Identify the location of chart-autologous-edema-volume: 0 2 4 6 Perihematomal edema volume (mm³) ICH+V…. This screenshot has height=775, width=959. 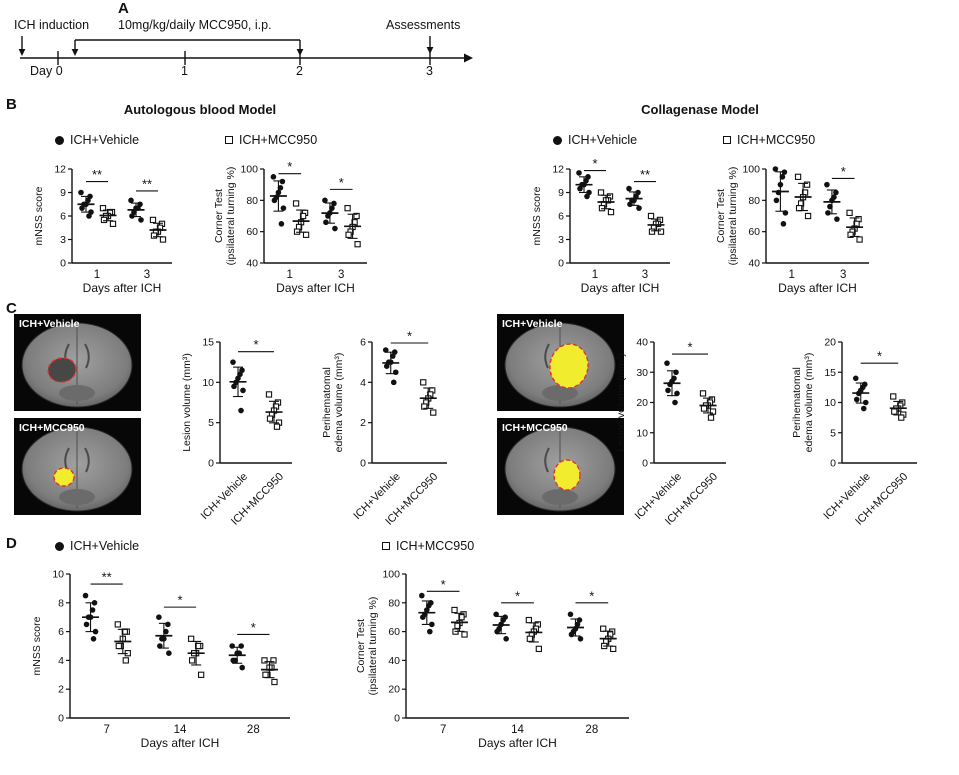
(386, 432).